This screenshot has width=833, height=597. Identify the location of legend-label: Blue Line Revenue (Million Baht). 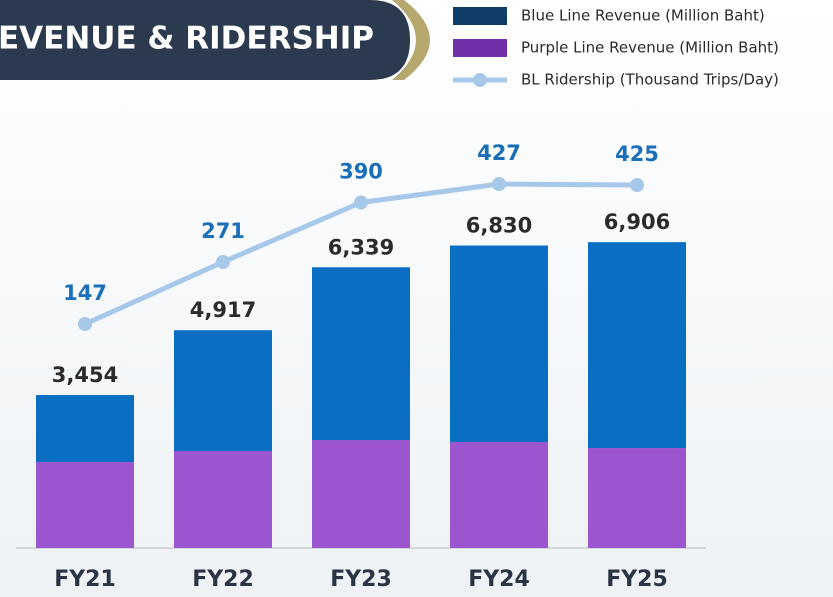
(643, 16).